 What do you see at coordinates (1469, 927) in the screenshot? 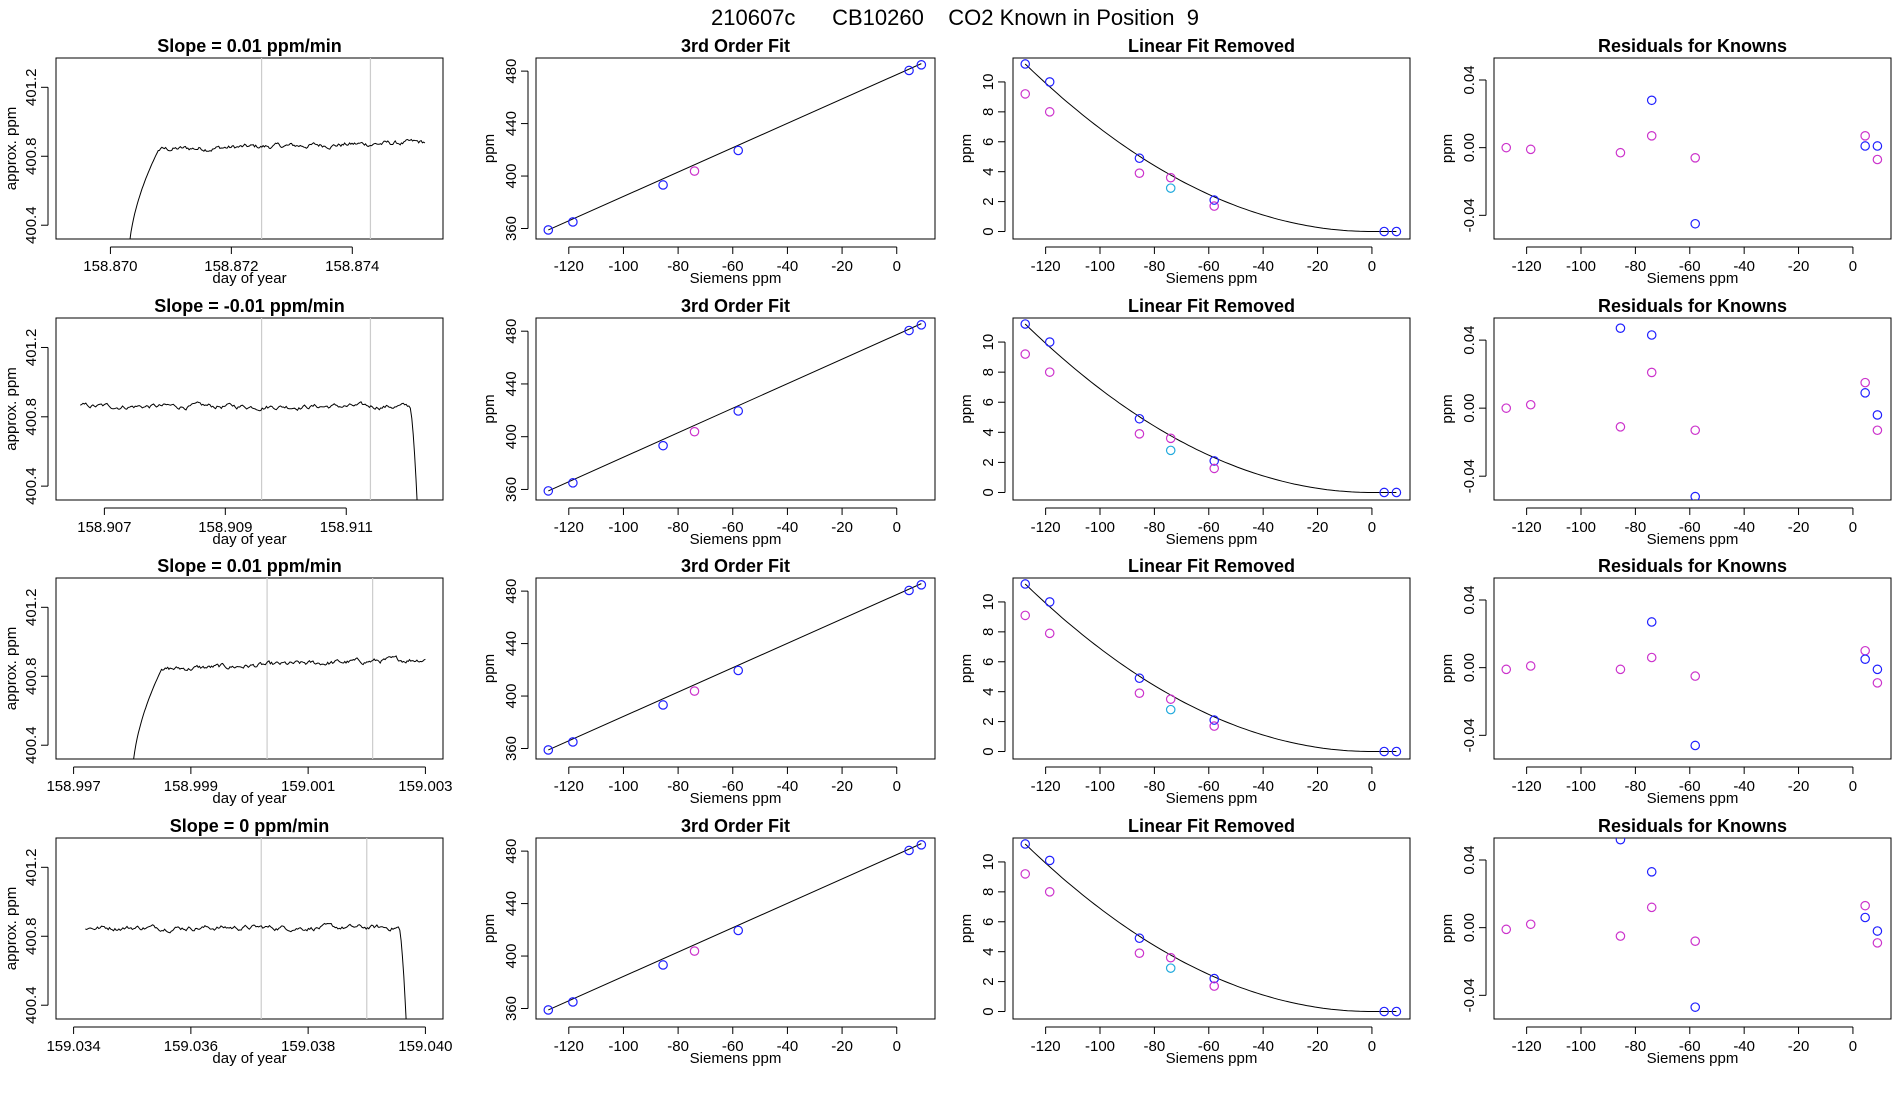
I see `y-tick-label: 0.00` at bounding box center [1469, 927].